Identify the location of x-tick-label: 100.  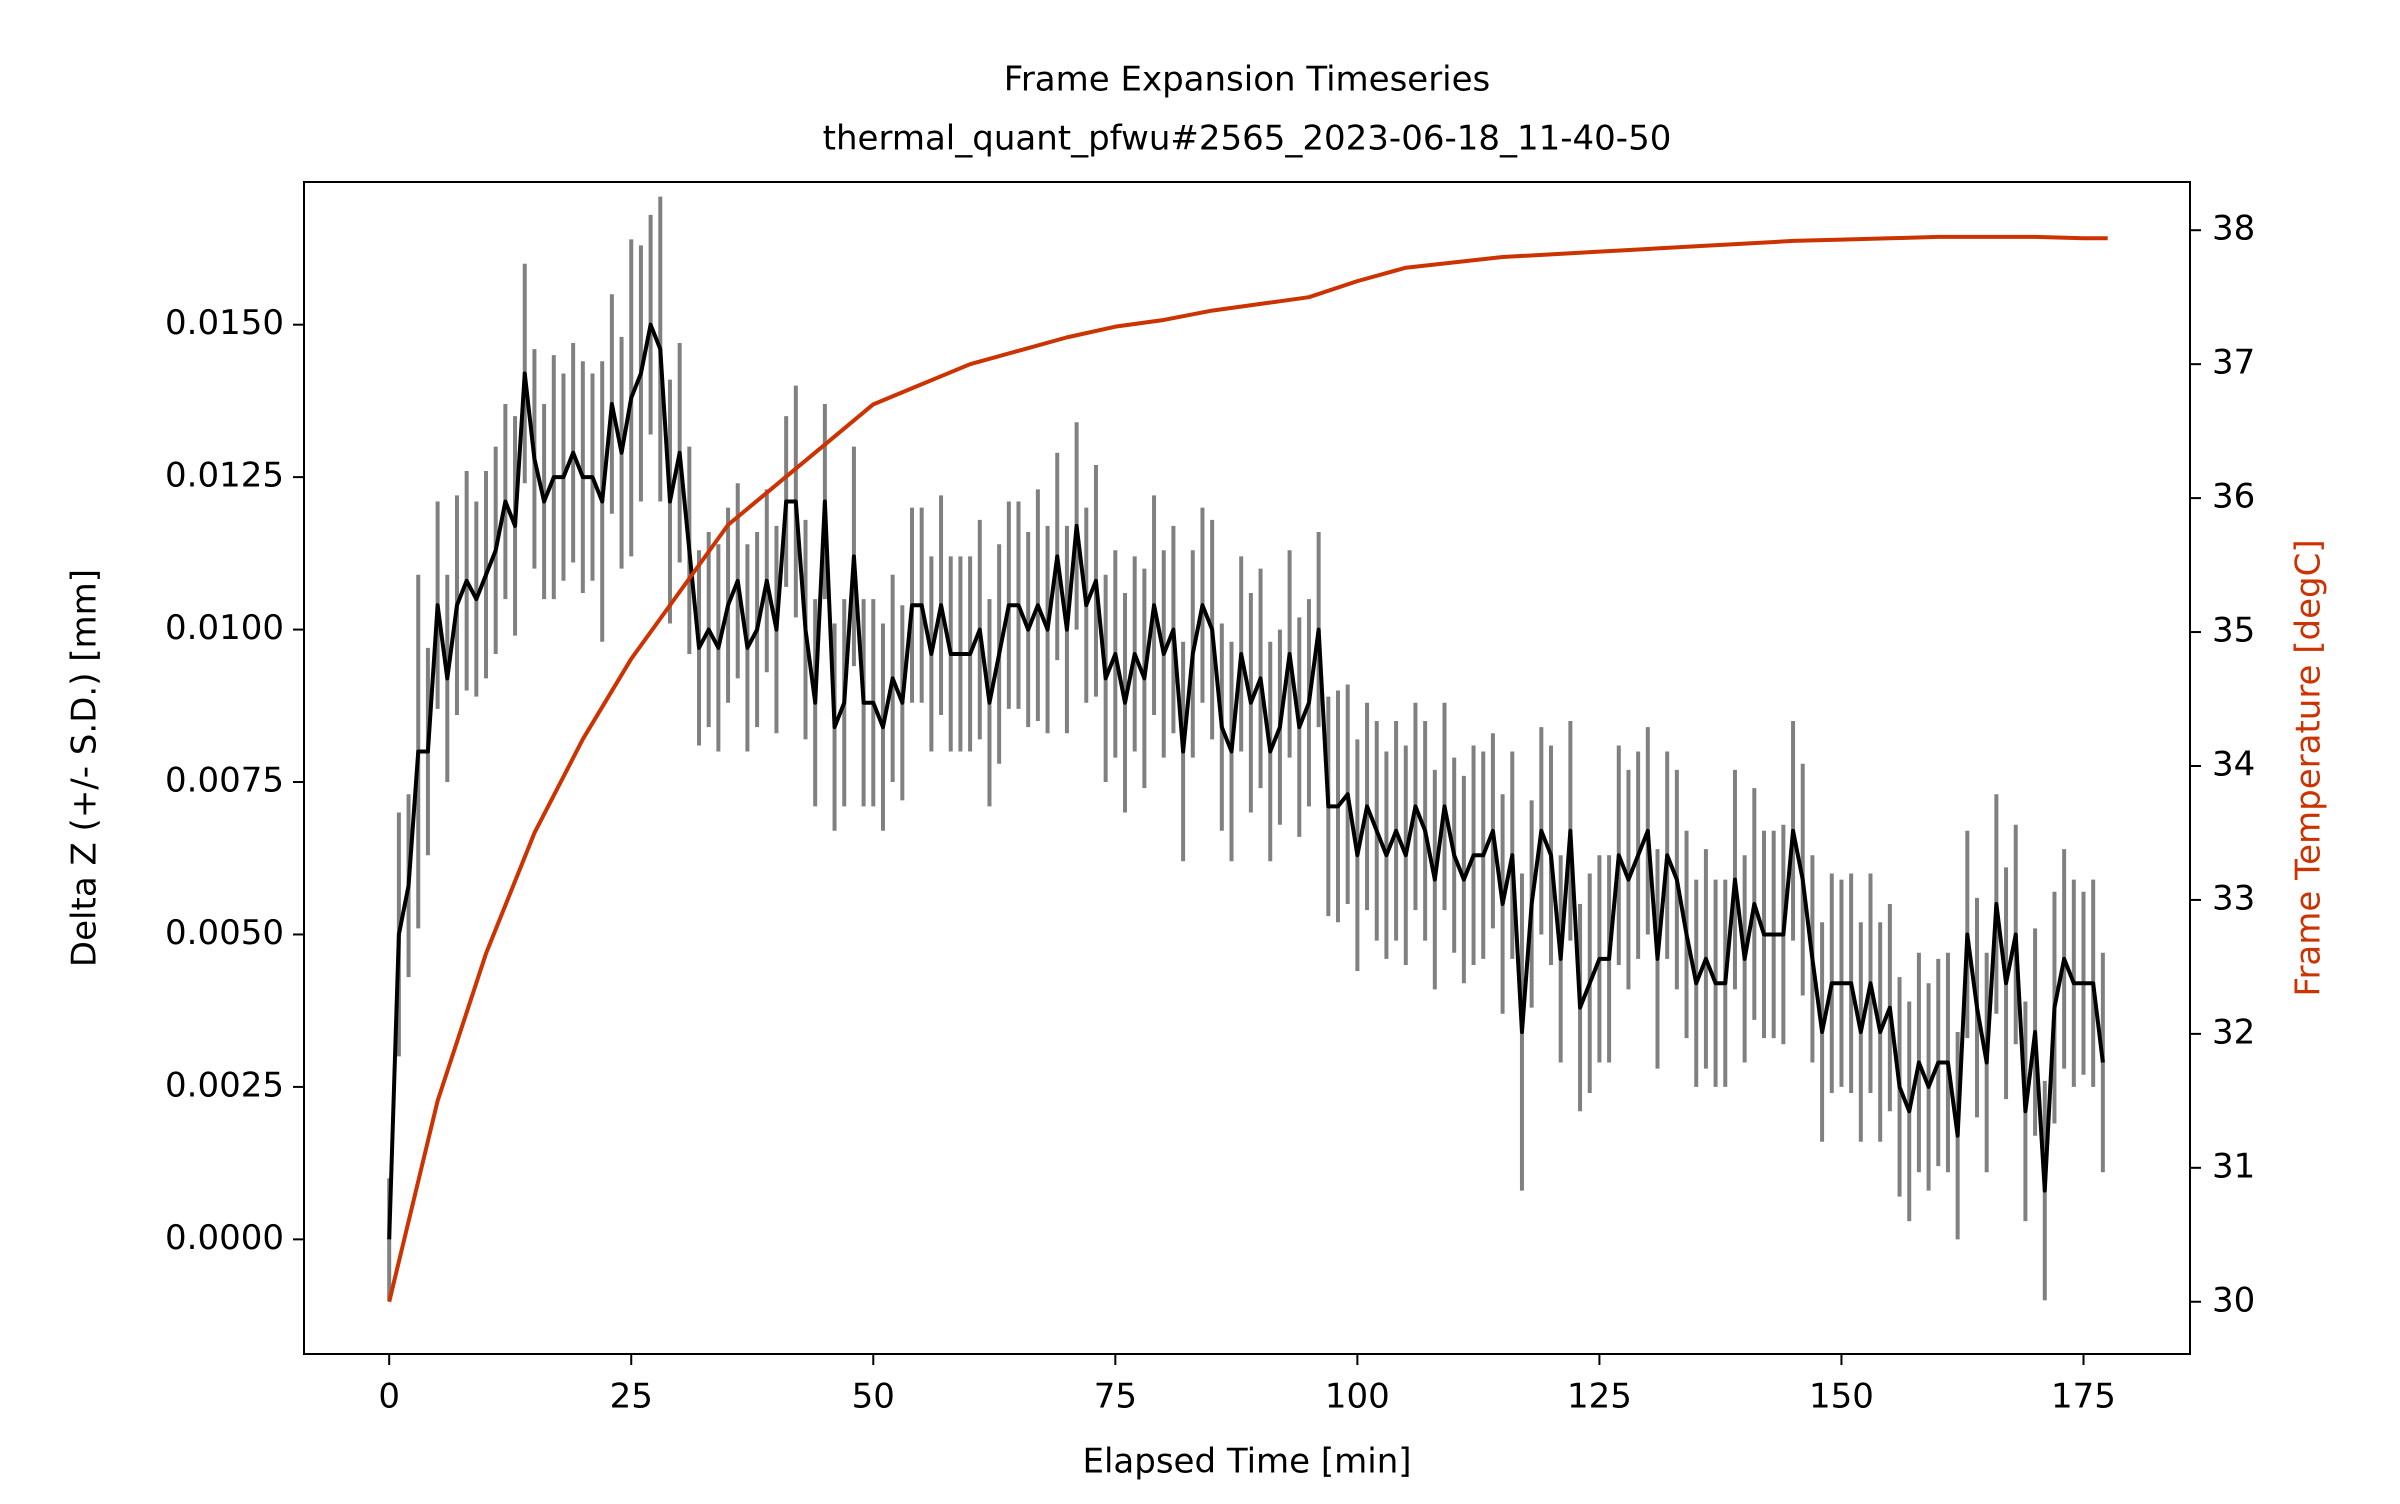
(1357, 1397).